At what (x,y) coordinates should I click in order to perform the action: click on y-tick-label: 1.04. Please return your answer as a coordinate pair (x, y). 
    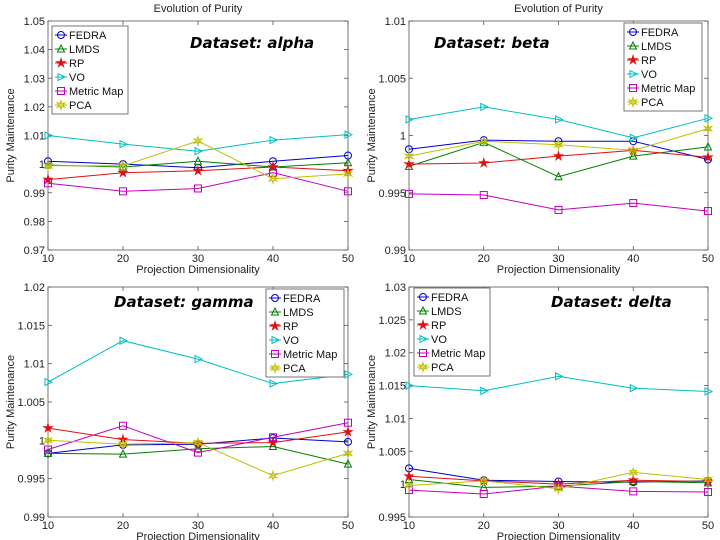
    Looking at the image, I should click on (34, 51).